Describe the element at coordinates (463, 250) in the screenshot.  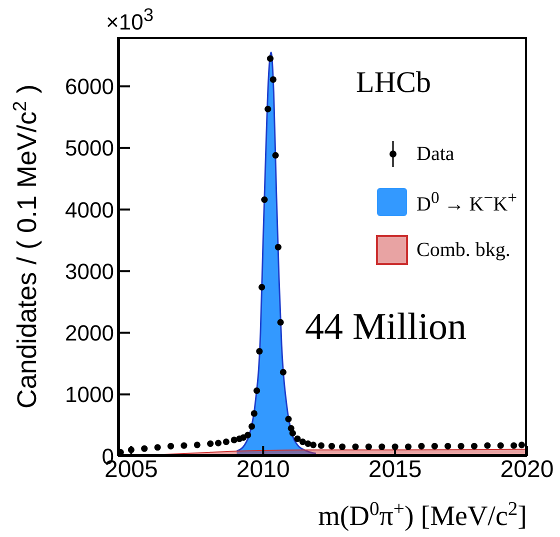
I see `legend-label: Comb. bkg.` at that location.